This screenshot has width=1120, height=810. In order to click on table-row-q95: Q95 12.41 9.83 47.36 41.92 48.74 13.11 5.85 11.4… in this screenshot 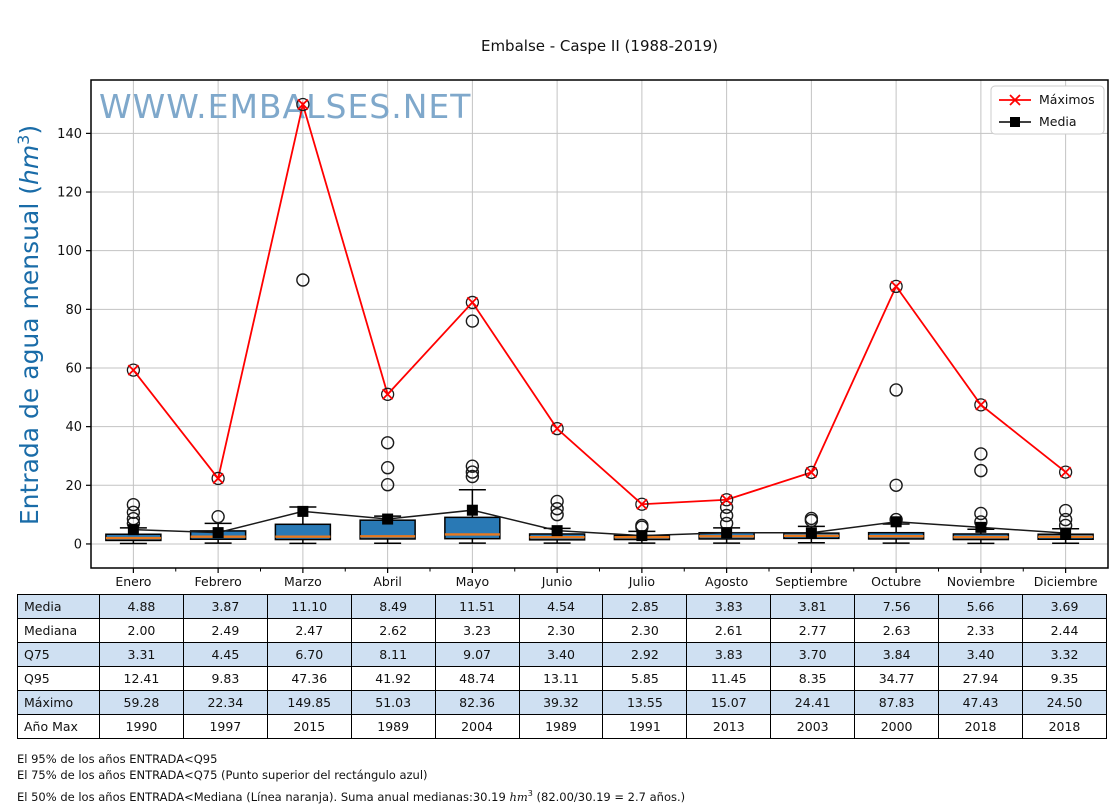, I will do `click(562, 678)`.